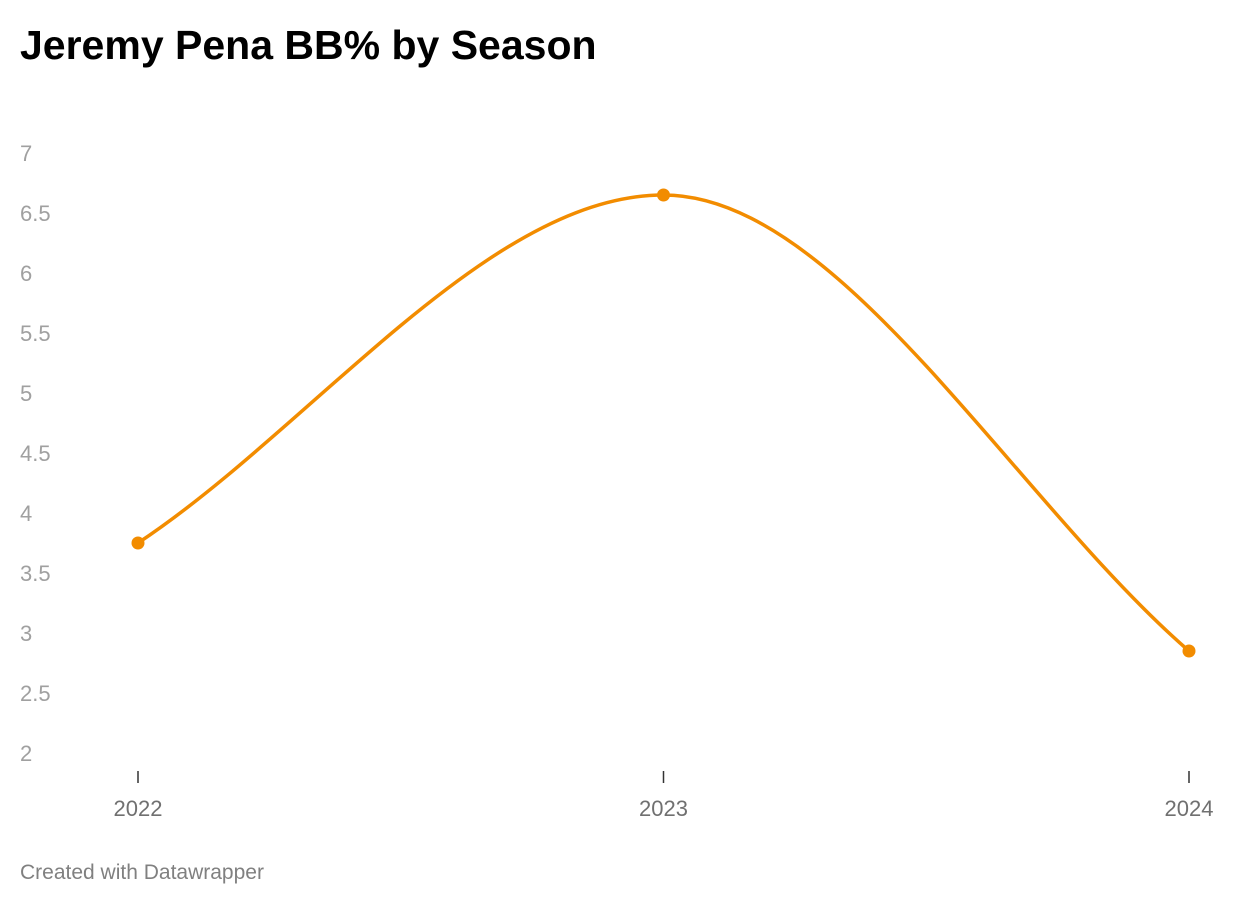 The width and height of the screenshot is (1240, 908). Describe the element at coordinates (138, 808) in the screenshot. I see `x-tick-label: 2022` at that location.